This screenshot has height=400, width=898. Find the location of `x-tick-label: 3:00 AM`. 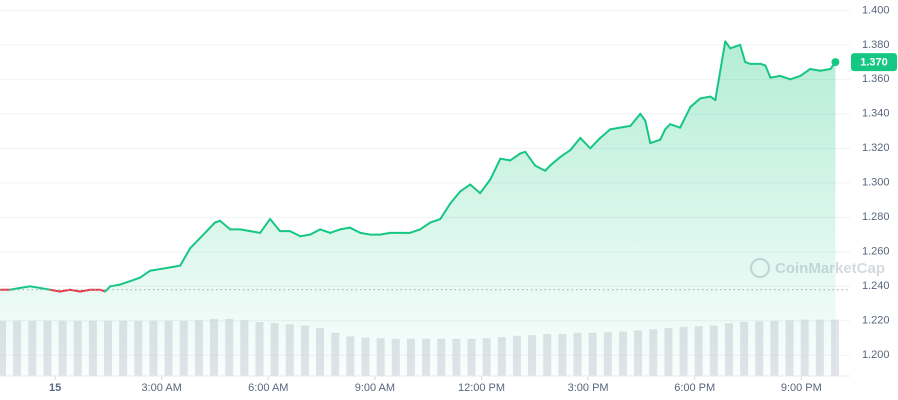

x-tick-label: 3:00 AM is located at coordinates (162, 388).